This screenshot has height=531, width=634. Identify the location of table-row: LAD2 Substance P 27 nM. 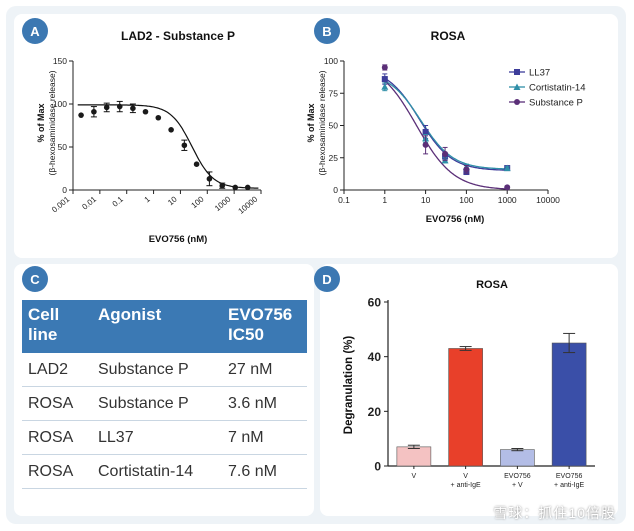
(164, 370).